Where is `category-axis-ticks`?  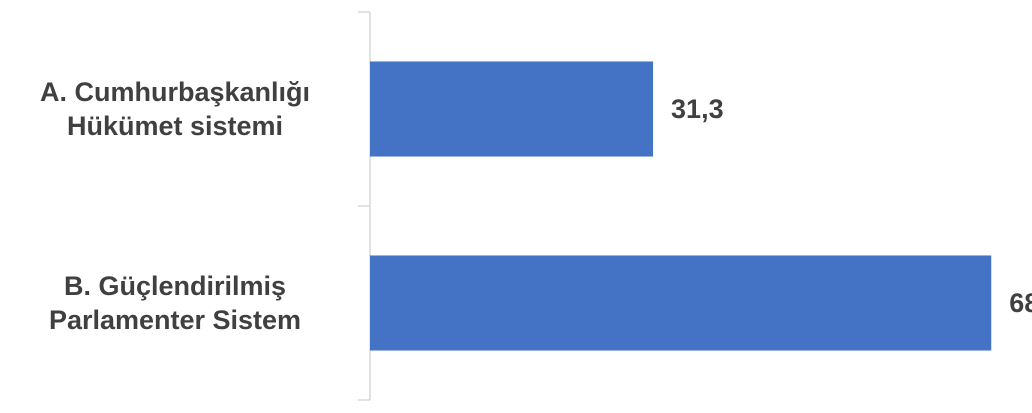 category-axis-ticks is located at coordinates (364, 206).